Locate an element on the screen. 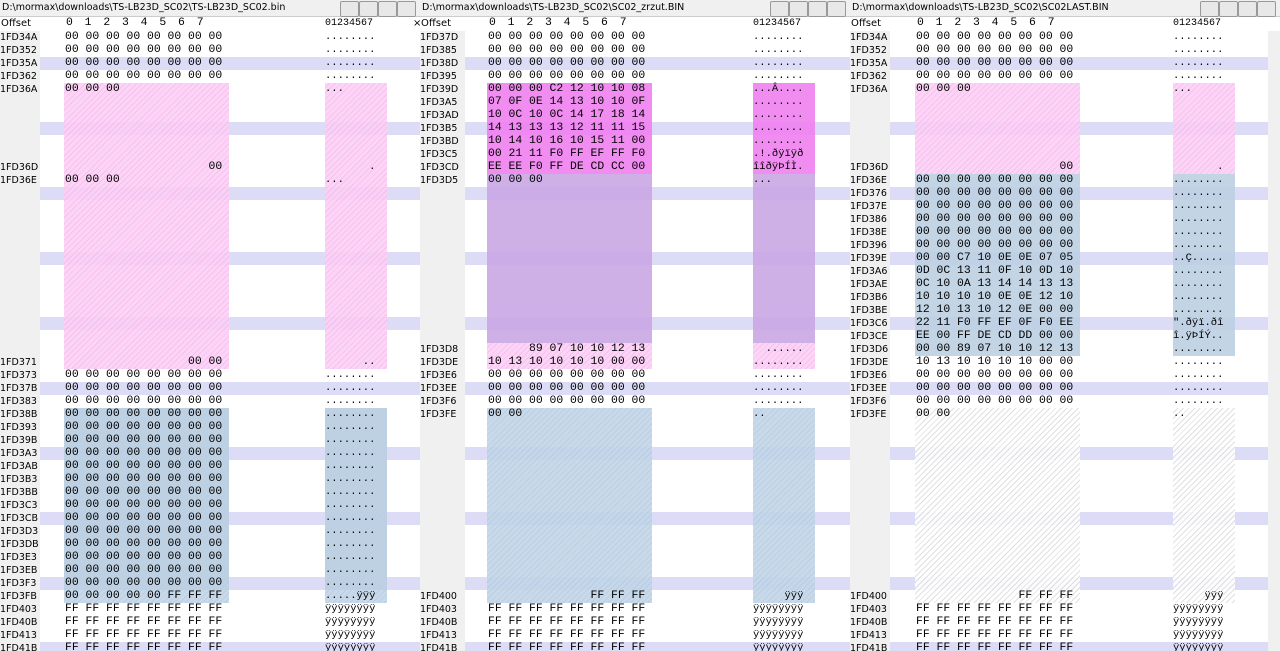 The width and height of the screenshot is (1280, 651). offset: 1FD393 is located at coordinates (18, 427).